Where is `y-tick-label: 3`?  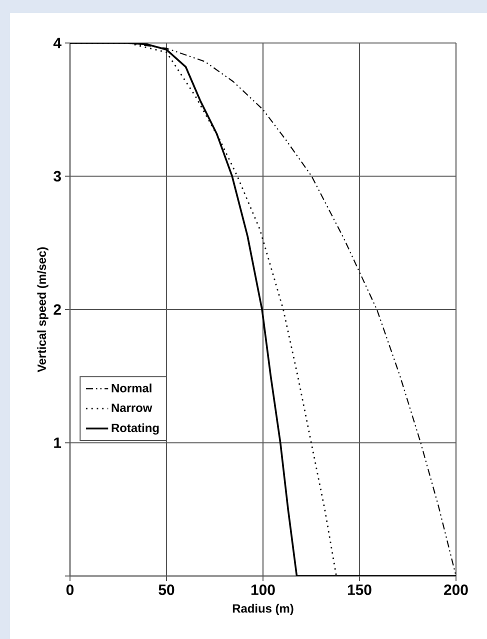 y-tick-label: 3 is located at coordinates (57, 176).